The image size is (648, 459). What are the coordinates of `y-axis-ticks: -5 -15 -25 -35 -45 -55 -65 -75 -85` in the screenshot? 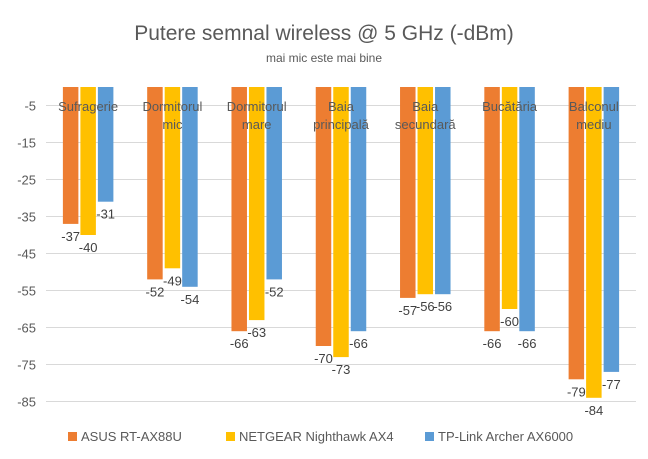 It's located at (26, 254).